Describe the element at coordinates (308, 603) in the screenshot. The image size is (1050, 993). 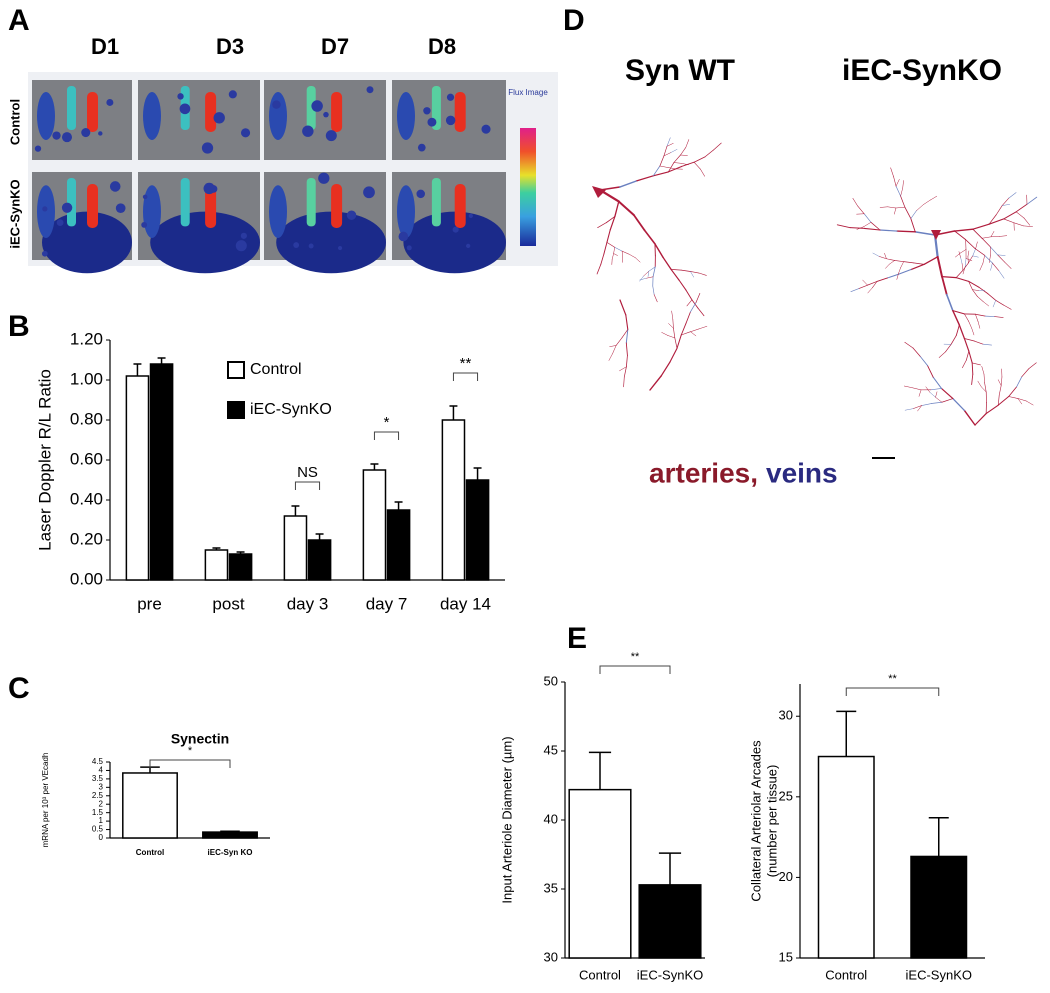
I see `x-tick-label: day 3` at that location.